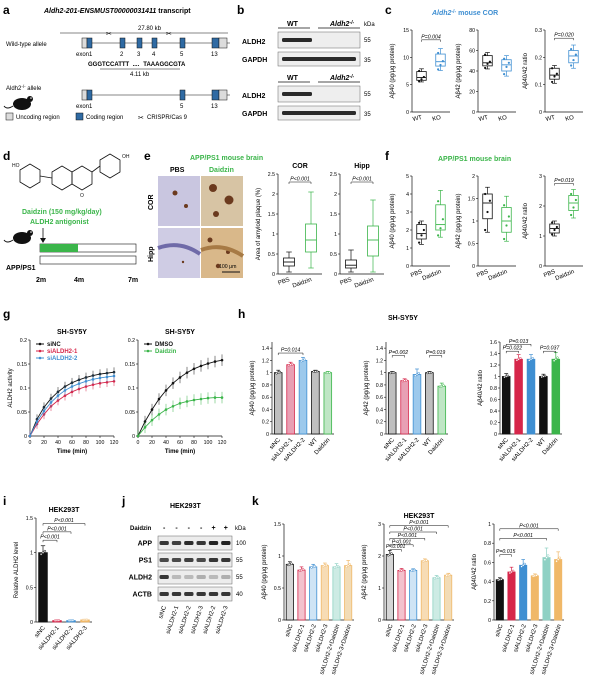  What do you see at coordinates (342, 78) in the screenshot?
I see `svg-text: Aldh2-/-` at bounding box center [342, 78].